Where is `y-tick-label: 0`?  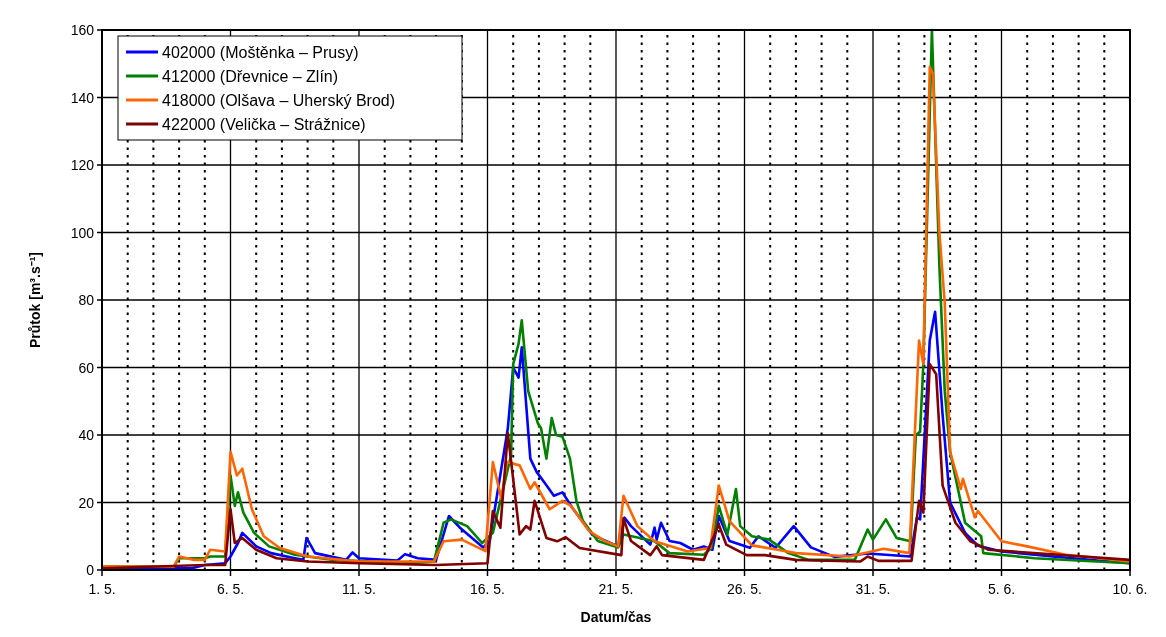
y-tick-label: 0 is located at coordinates (90, 570).